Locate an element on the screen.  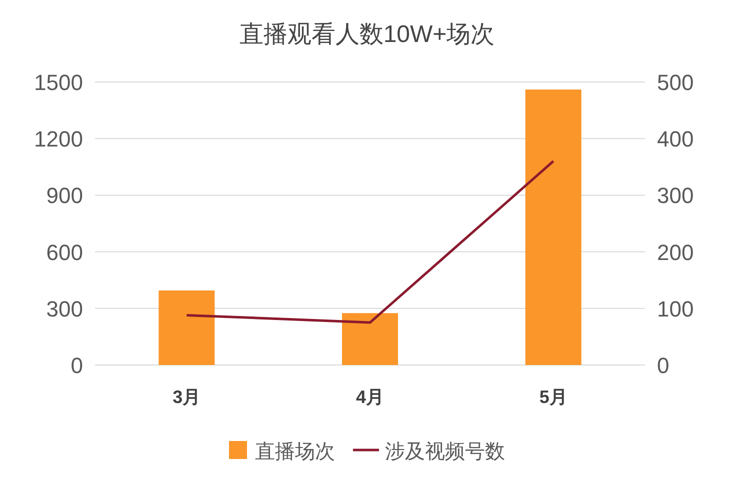
y2-tick-label: 400 is located at coordinates (675, 139).